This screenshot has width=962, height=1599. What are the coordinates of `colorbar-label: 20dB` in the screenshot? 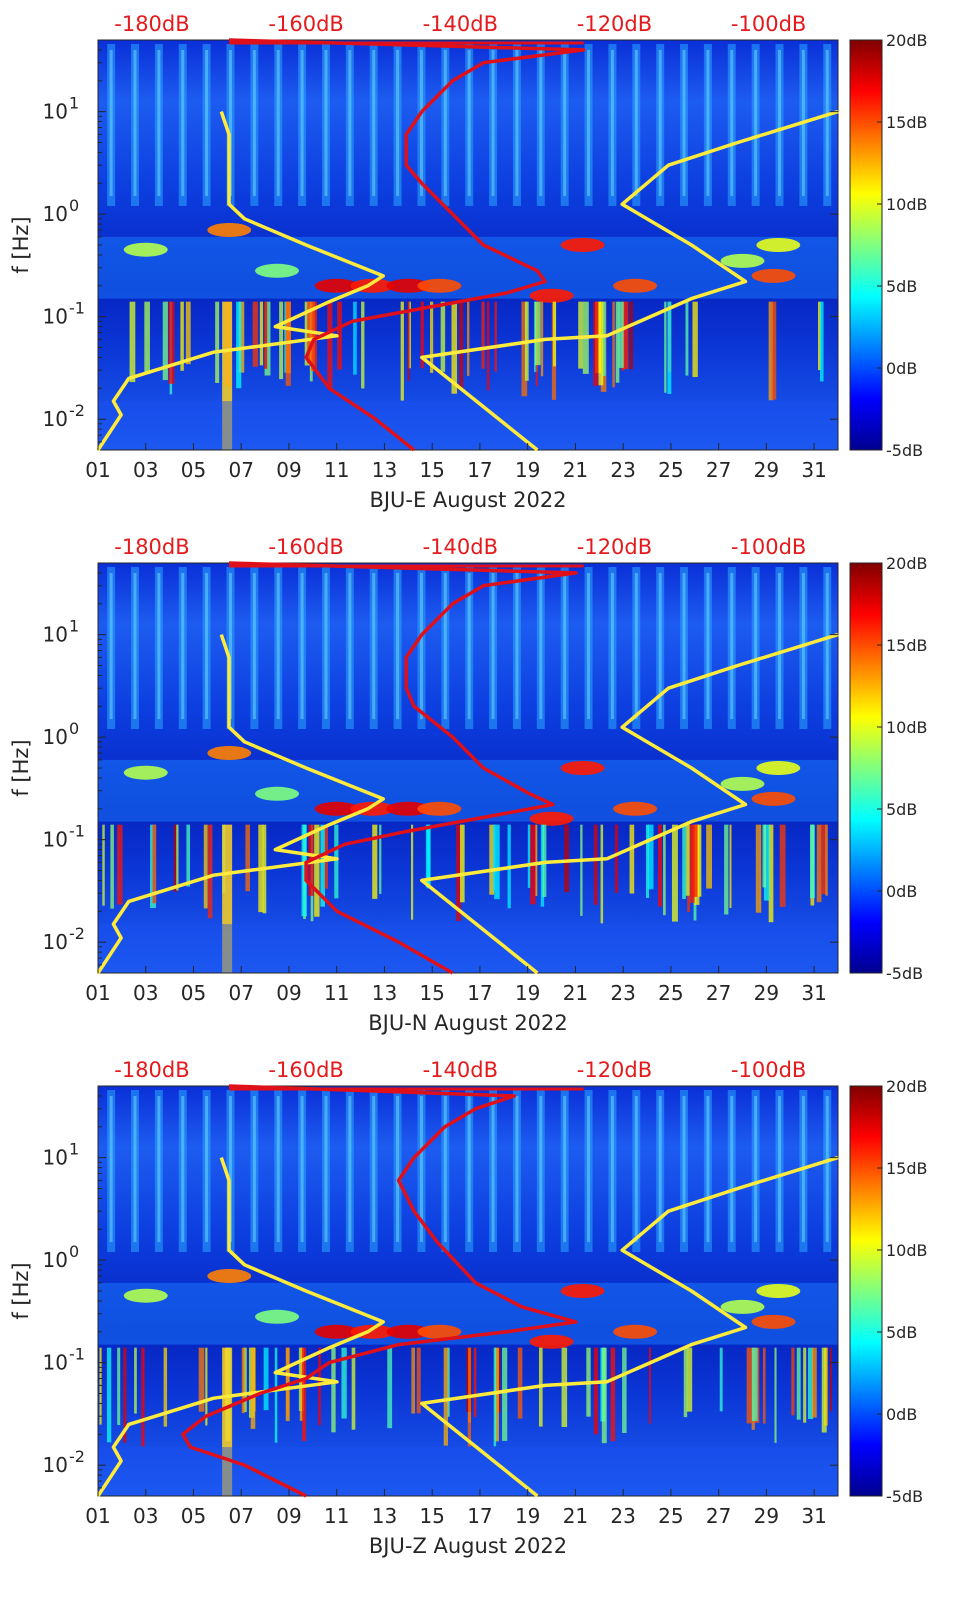 It's located at (907, 40).